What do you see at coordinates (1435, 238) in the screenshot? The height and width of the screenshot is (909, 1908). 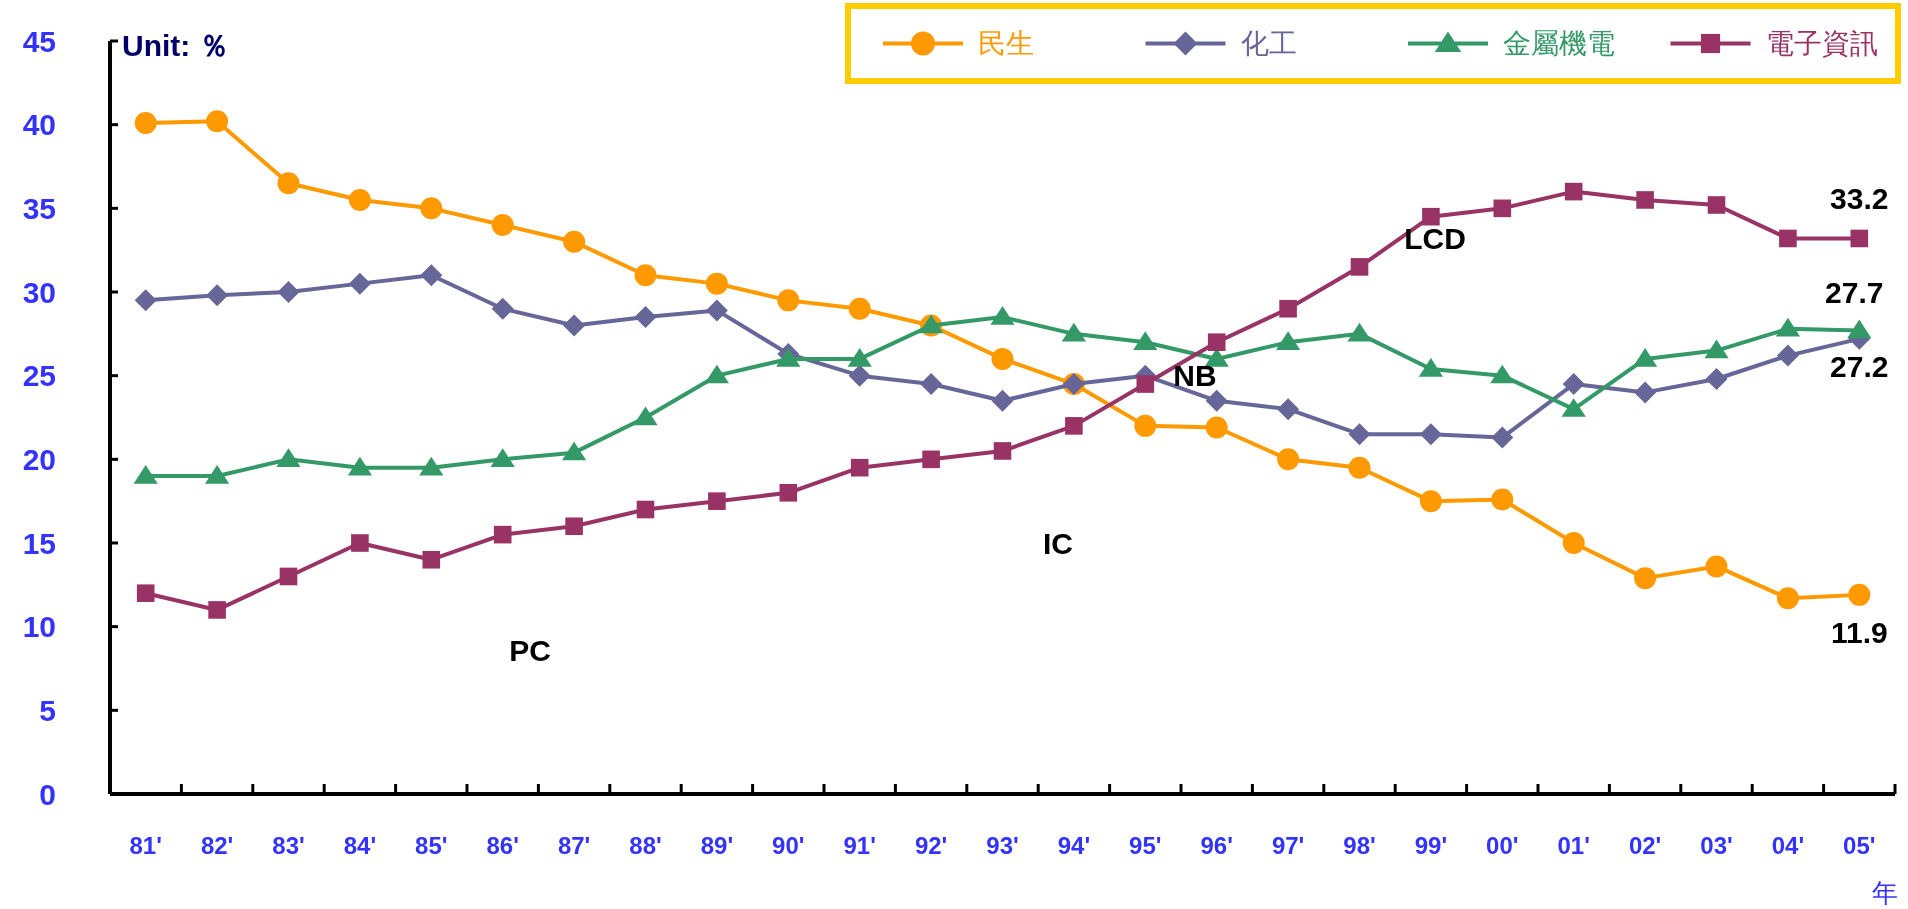 I see `annotation: LCD` at bounding box center [1435, 238].